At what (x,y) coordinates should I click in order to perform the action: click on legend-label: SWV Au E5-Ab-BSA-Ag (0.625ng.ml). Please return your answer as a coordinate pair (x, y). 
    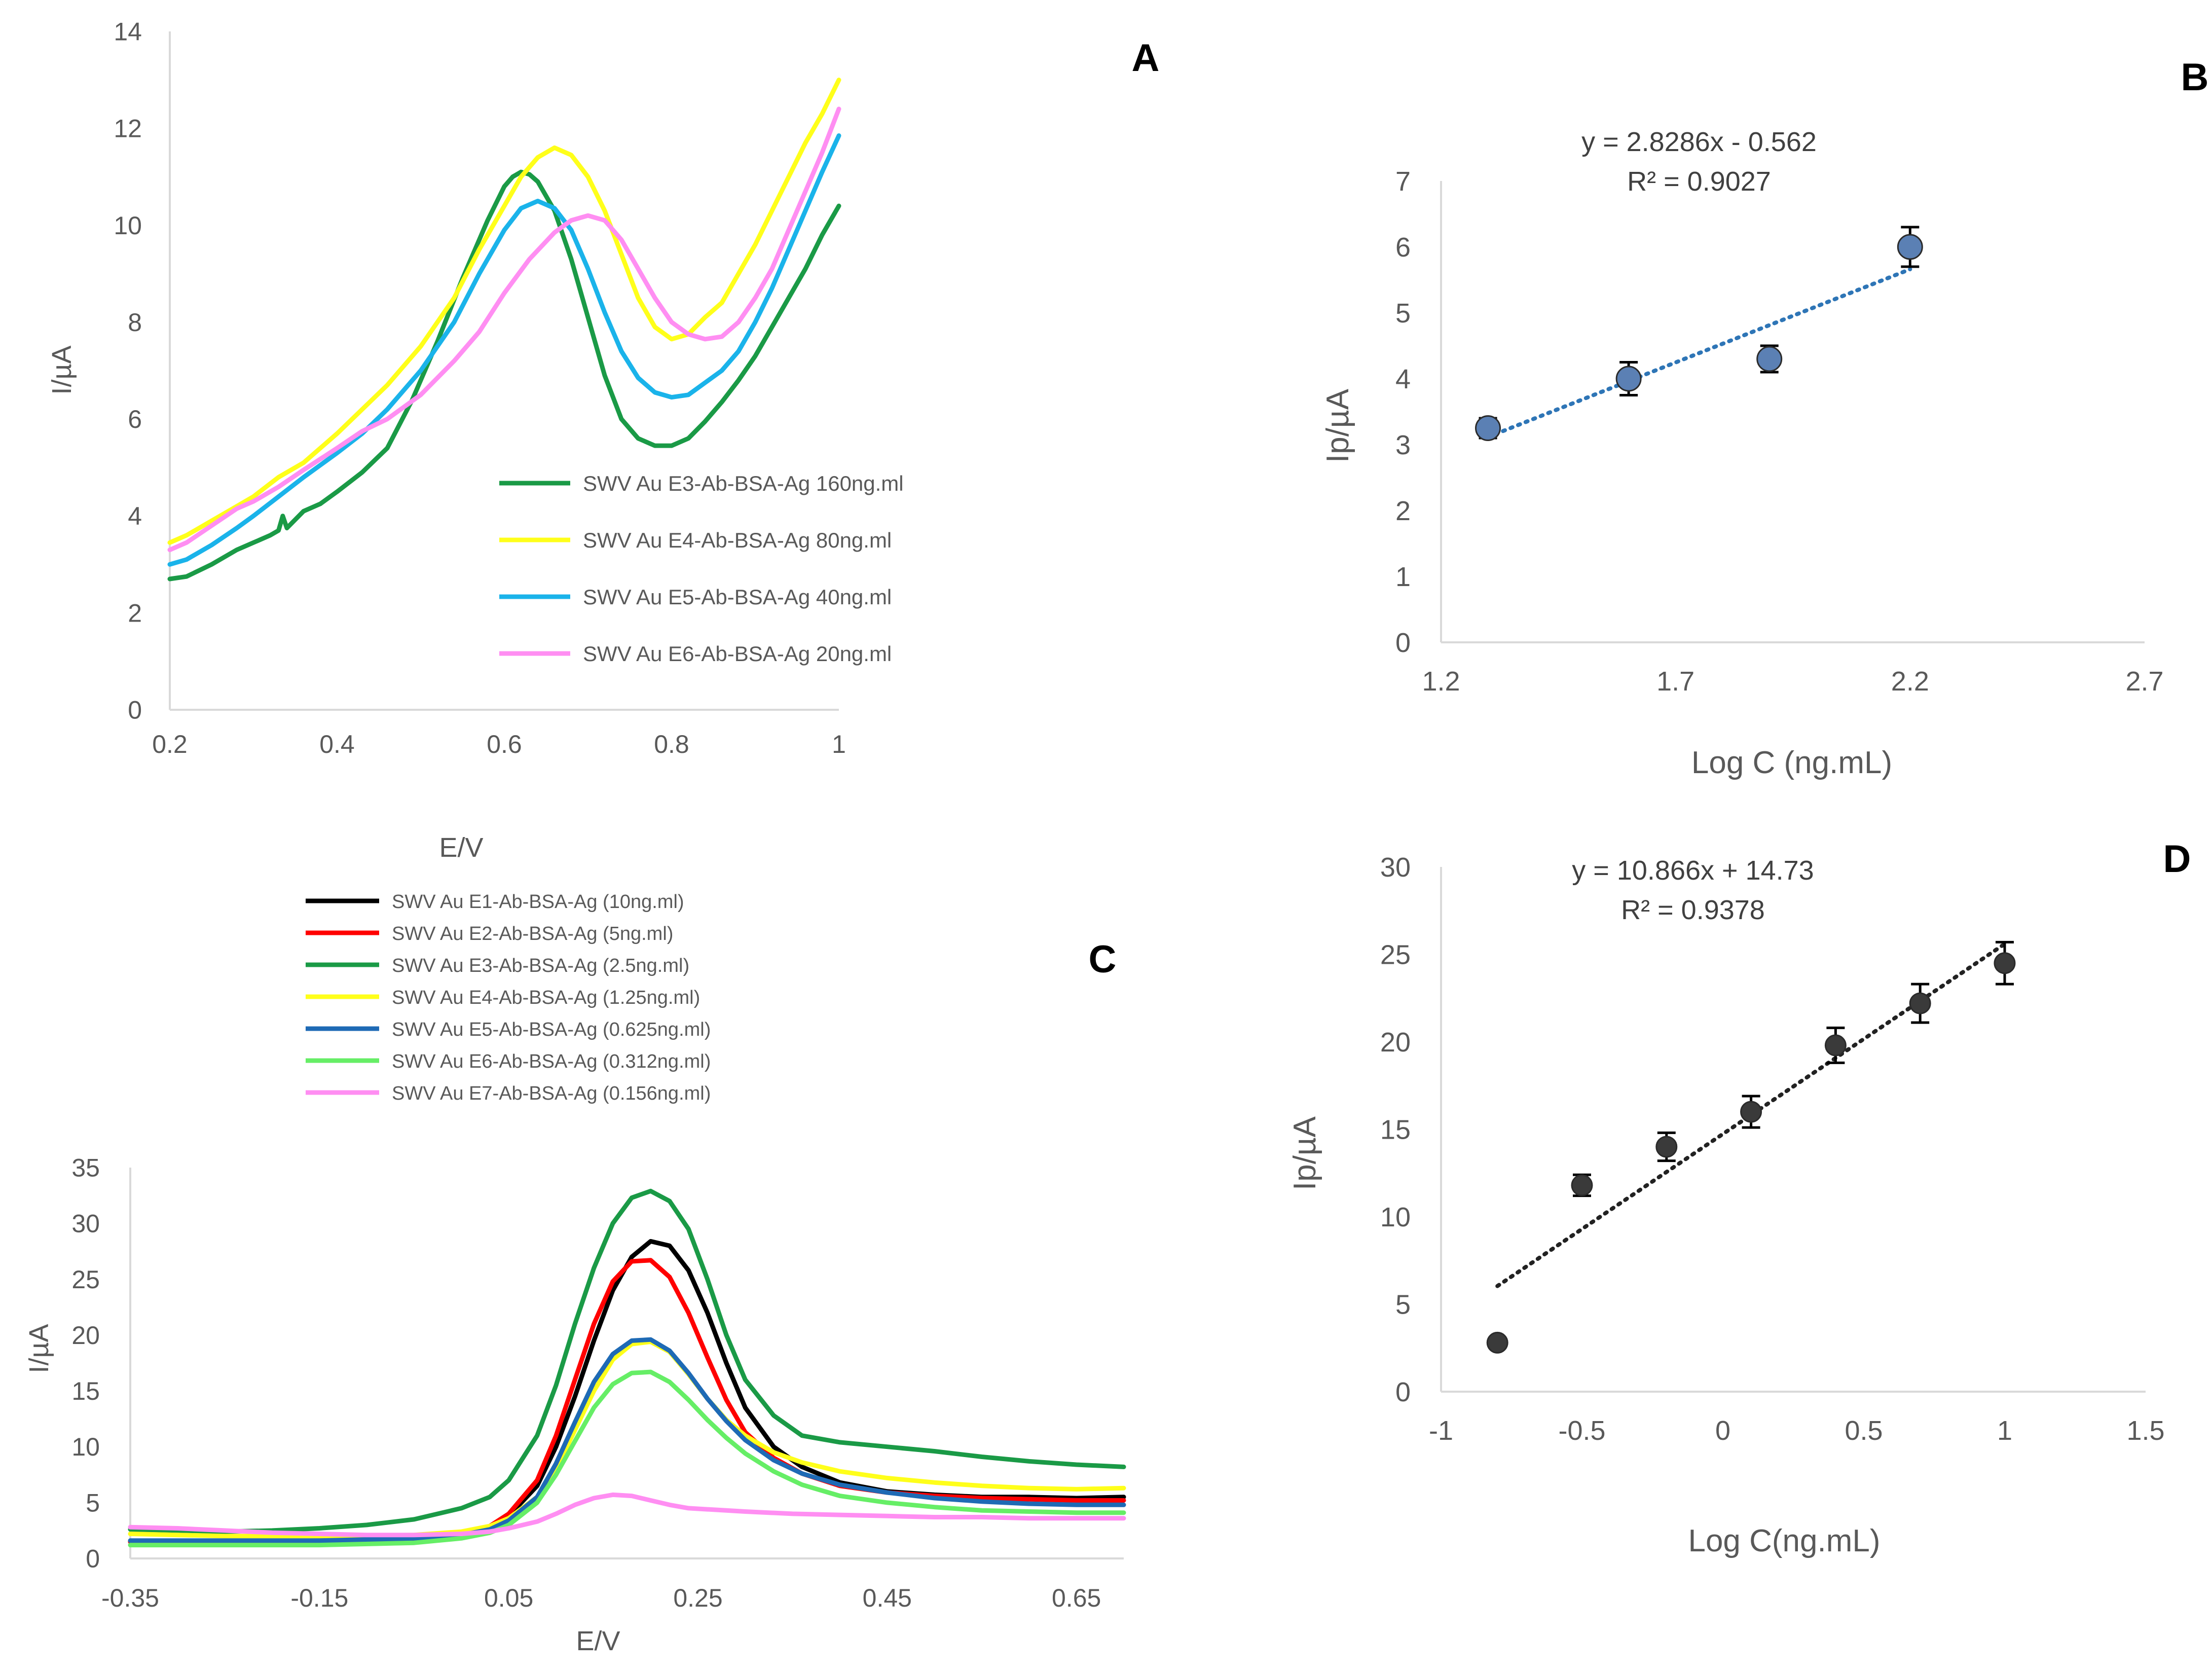
    Looking at the image, I should click on (551, 1029).